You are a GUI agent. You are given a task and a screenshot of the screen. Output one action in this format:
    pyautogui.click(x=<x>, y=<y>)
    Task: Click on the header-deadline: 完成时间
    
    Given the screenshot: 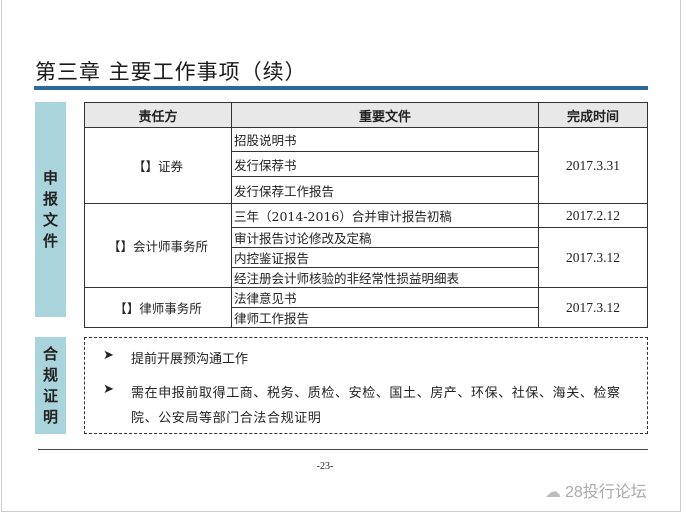 What is the action you would take?
    pyautogui.click(x=593, y=115)
    